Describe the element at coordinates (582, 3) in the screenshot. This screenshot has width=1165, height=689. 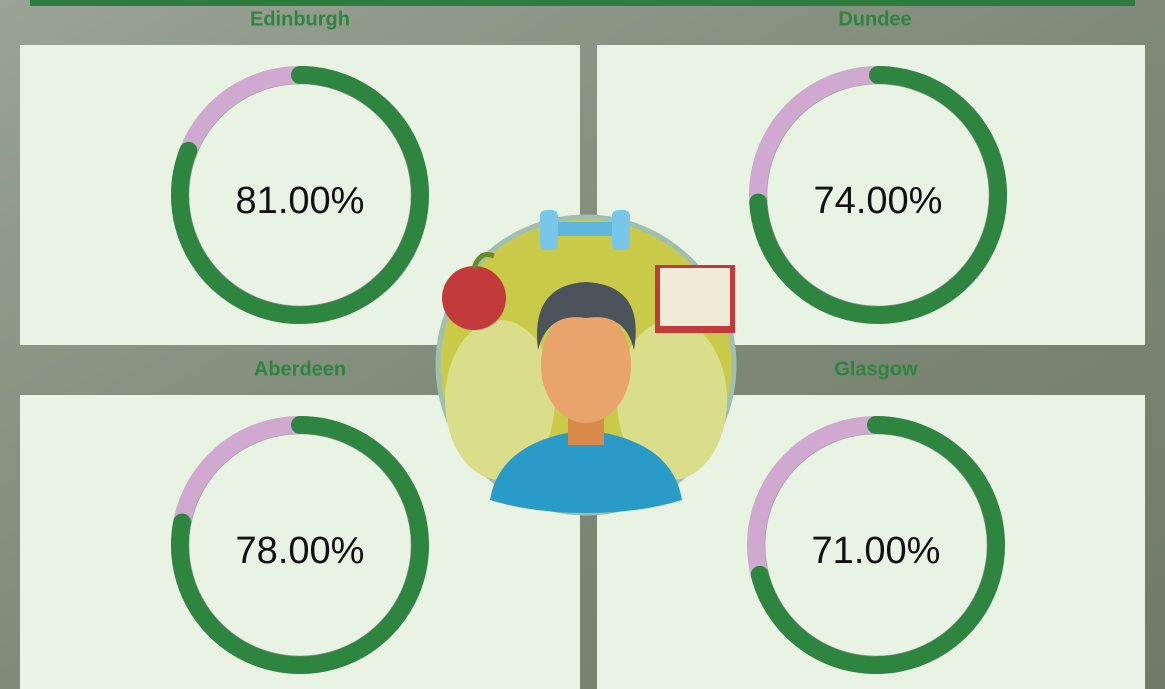
I see `top-bar` at that location.